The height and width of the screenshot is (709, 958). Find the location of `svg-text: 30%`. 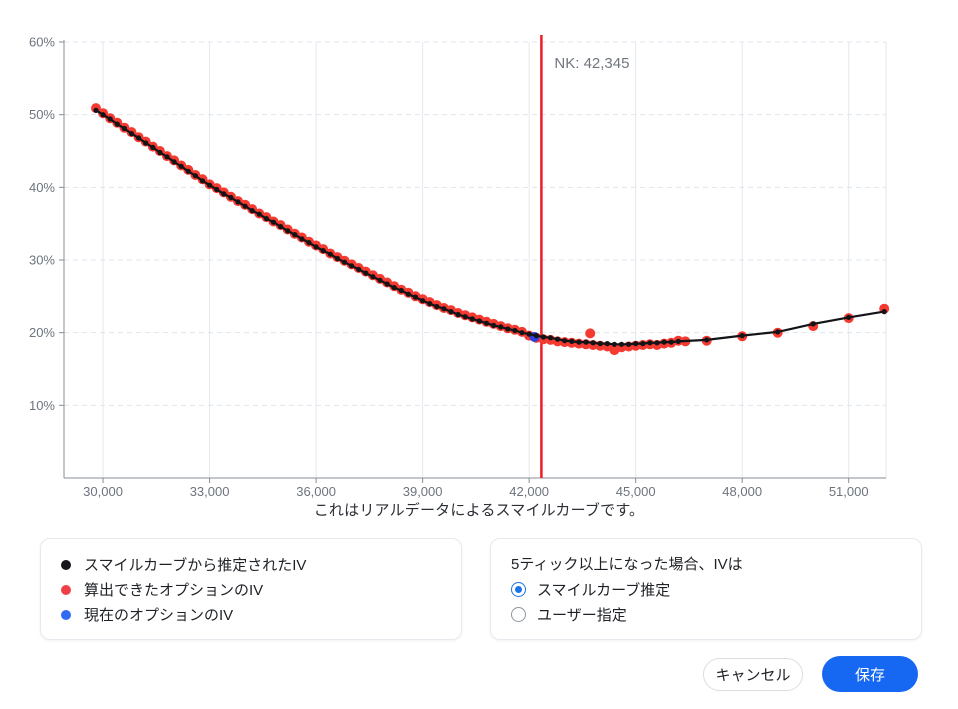

svg-text: 30% is located at coordinates (42, 260).